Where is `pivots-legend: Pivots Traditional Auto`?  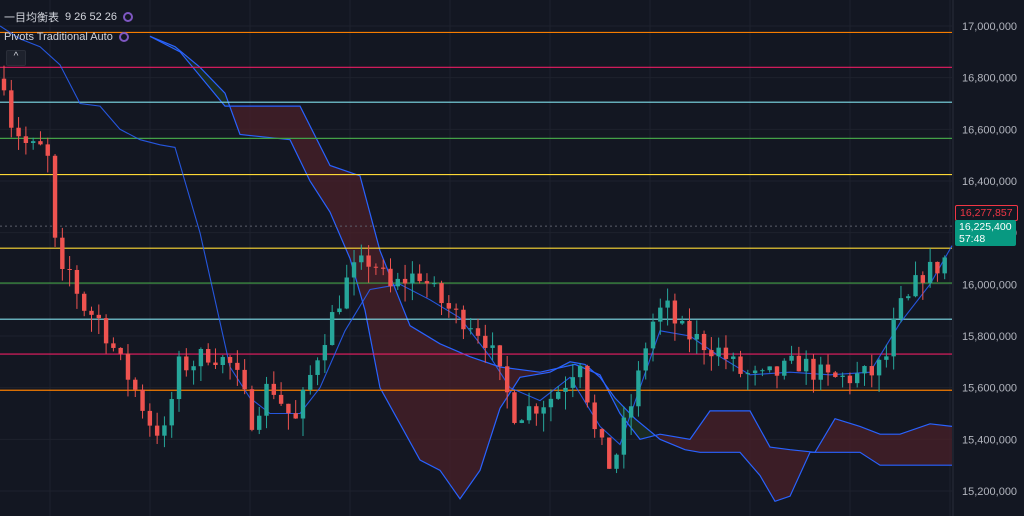 pivots-legend: Pivots Traditional Auto is located at coordinates (66, 37).